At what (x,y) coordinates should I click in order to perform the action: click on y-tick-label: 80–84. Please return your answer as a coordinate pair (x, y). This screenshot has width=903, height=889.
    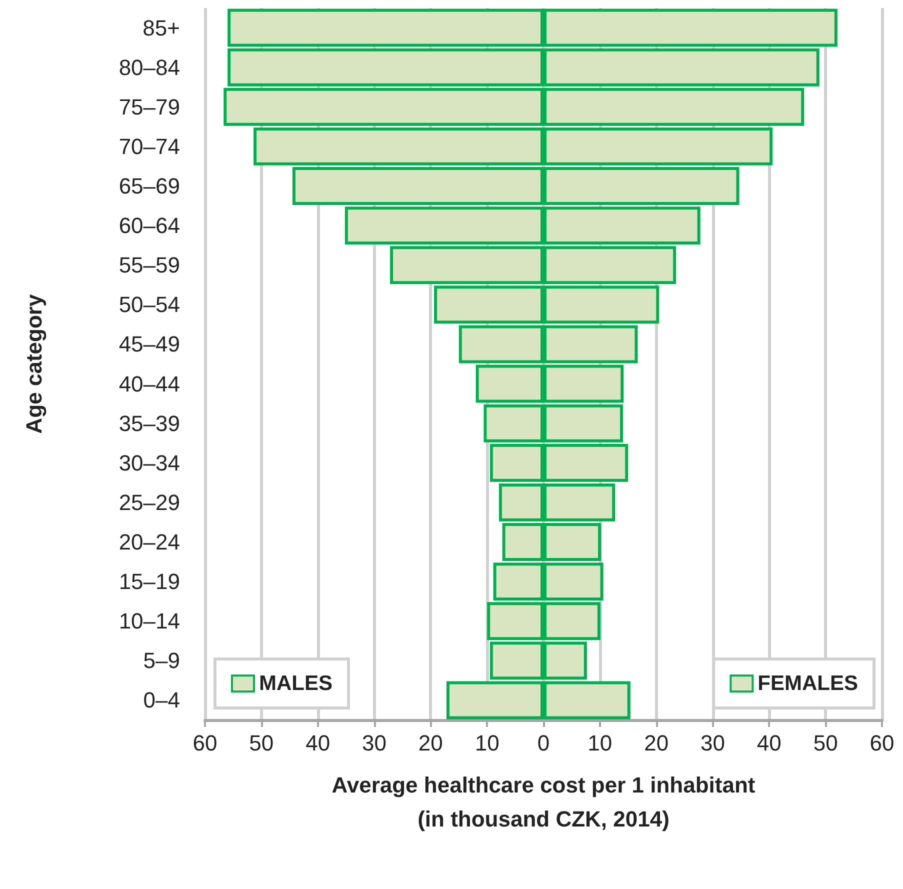
    Looking at the image, I should click on (149, 67).